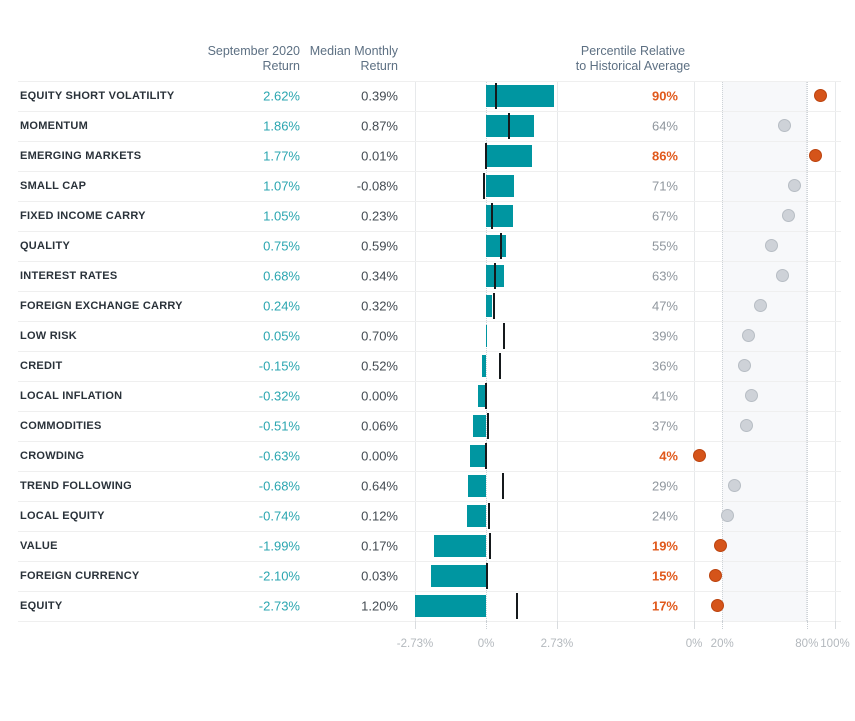 This screenshot has width=855, height=721. Describe the element at coordinates (557, 644) in the screenshot. I see `bar-axis-label: 2.73%` at that location.